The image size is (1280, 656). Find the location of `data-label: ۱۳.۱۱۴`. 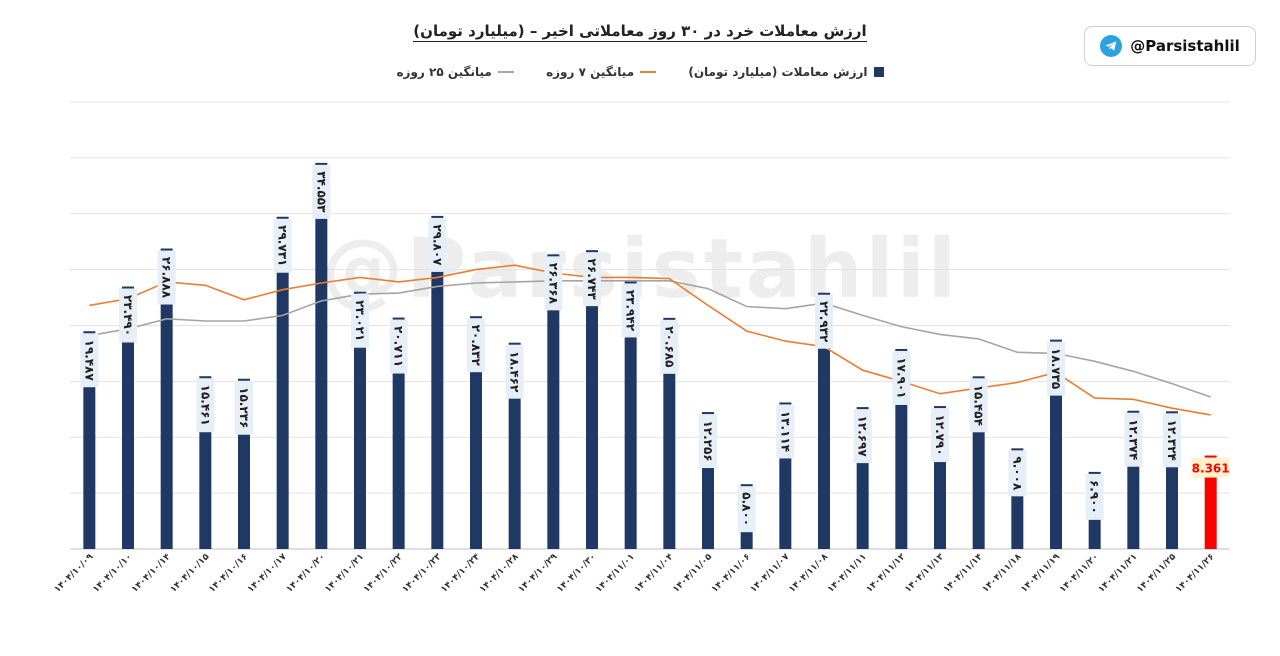

data-label: ۱۳.۱۱۴ is located at coordinates (785, 431).